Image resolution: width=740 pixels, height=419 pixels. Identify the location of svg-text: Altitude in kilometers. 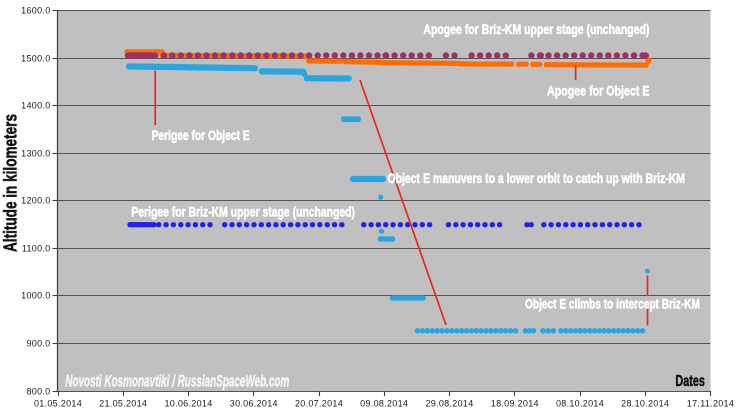
(11, 183).